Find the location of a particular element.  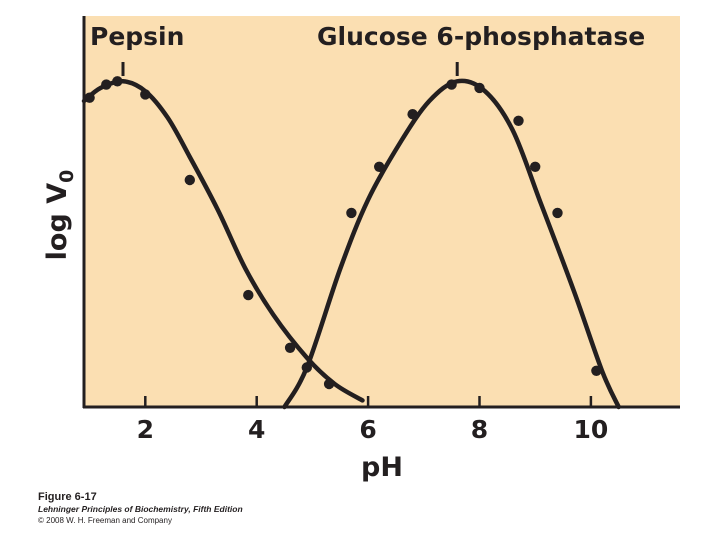

x-tick-label-2: 2 is located at coordinates (145, 429).